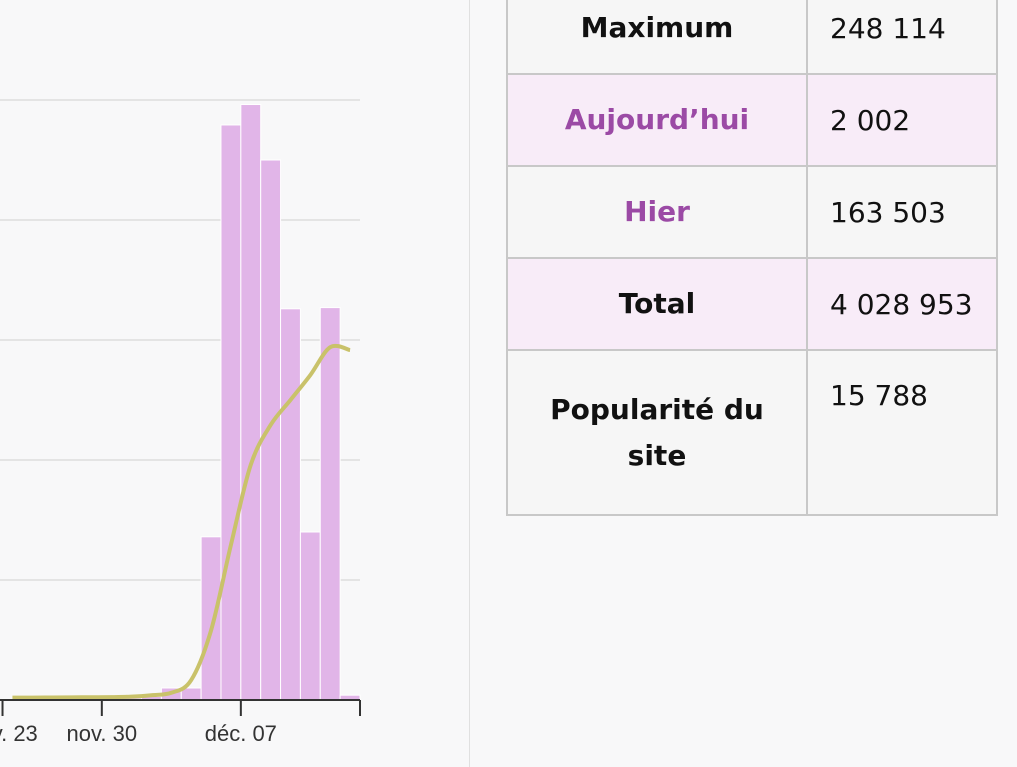 This screenshot has height=767, width=1017. I want to click on label: Popularité du site, so click(657, 432).